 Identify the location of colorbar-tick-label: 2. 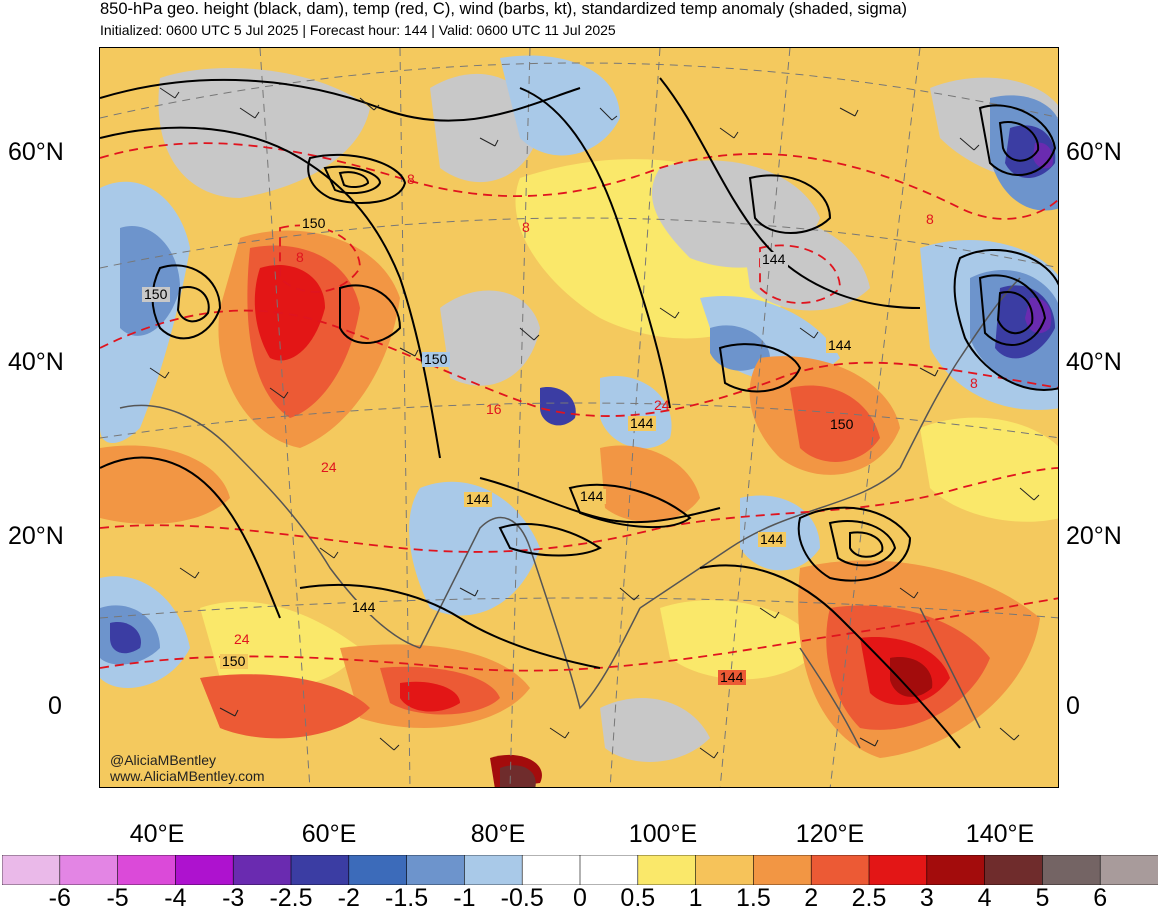
(811, 898).